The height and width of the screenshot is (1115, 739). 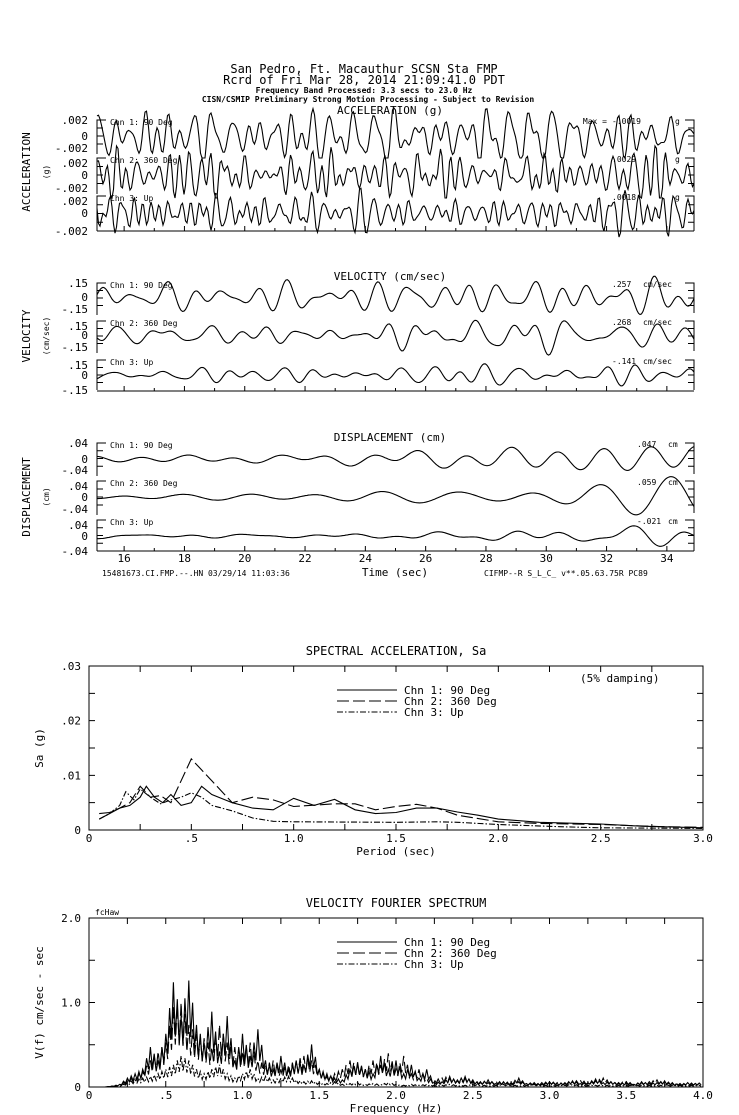 What do you see at coordinates (624, 159) in the screenshot?
I see `max-value: .0029` at bounding box center [624, 159].